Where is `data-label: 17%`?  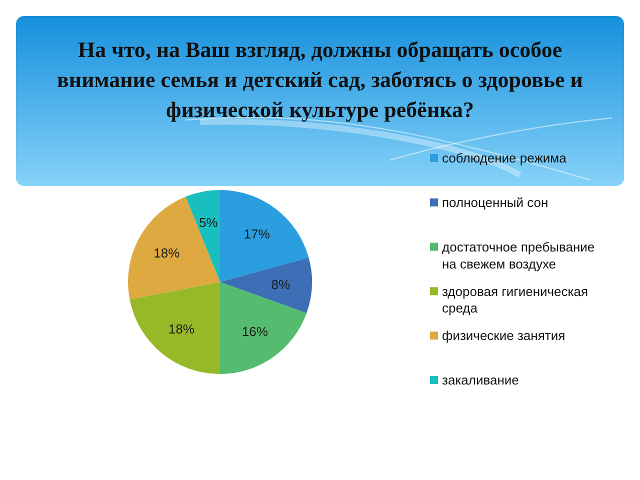 data-label: 17% is located at coordinates (257, 234).